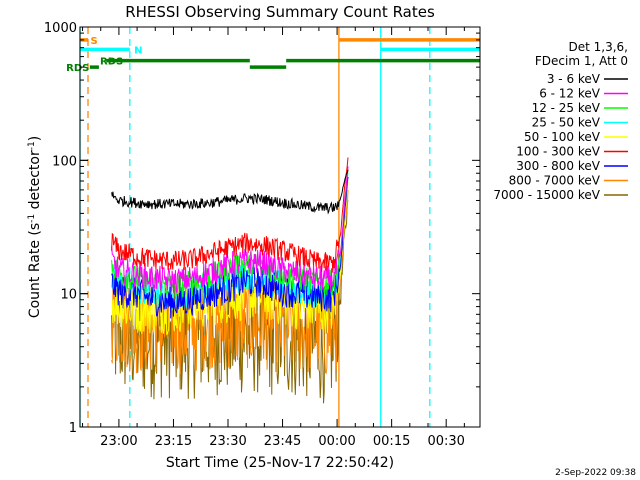 This screenshot has height=480, width=640. Describe the element at coordinates (566, 123) in the screenshot. I see `legend-label: 25 - 50 keV` at that location.